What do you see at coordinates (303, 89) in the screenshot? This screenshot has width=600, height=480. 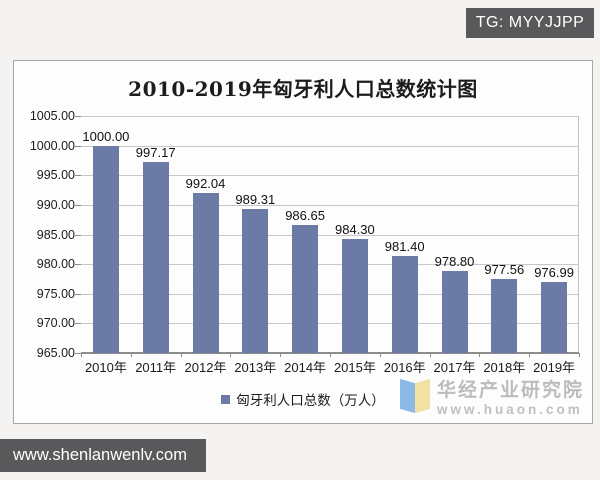 I see `chart-title: 2010-2019年匈牙利人口总数统计图` at bounding box center [303, 89].